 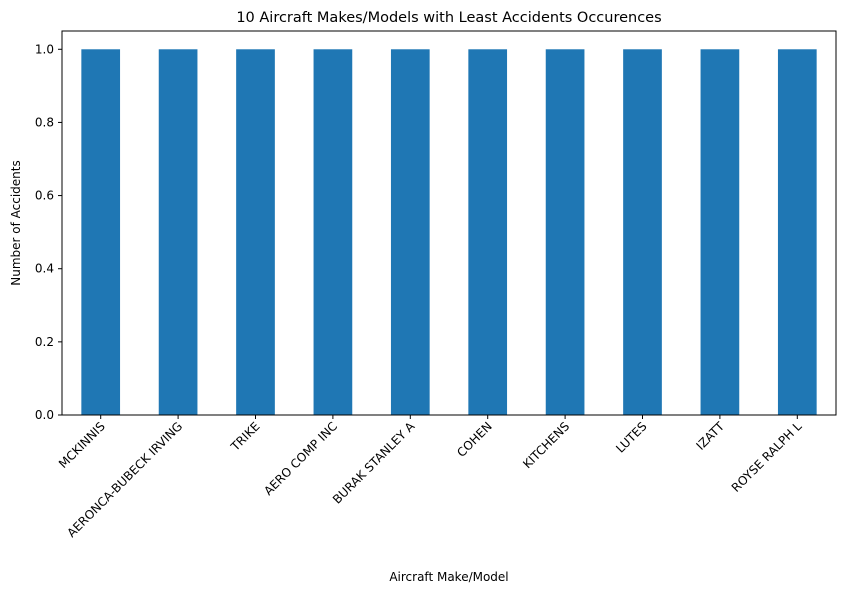 I want to click on x-tick-label-9: ROYSE RALPH L, so click(x=767, y=457).